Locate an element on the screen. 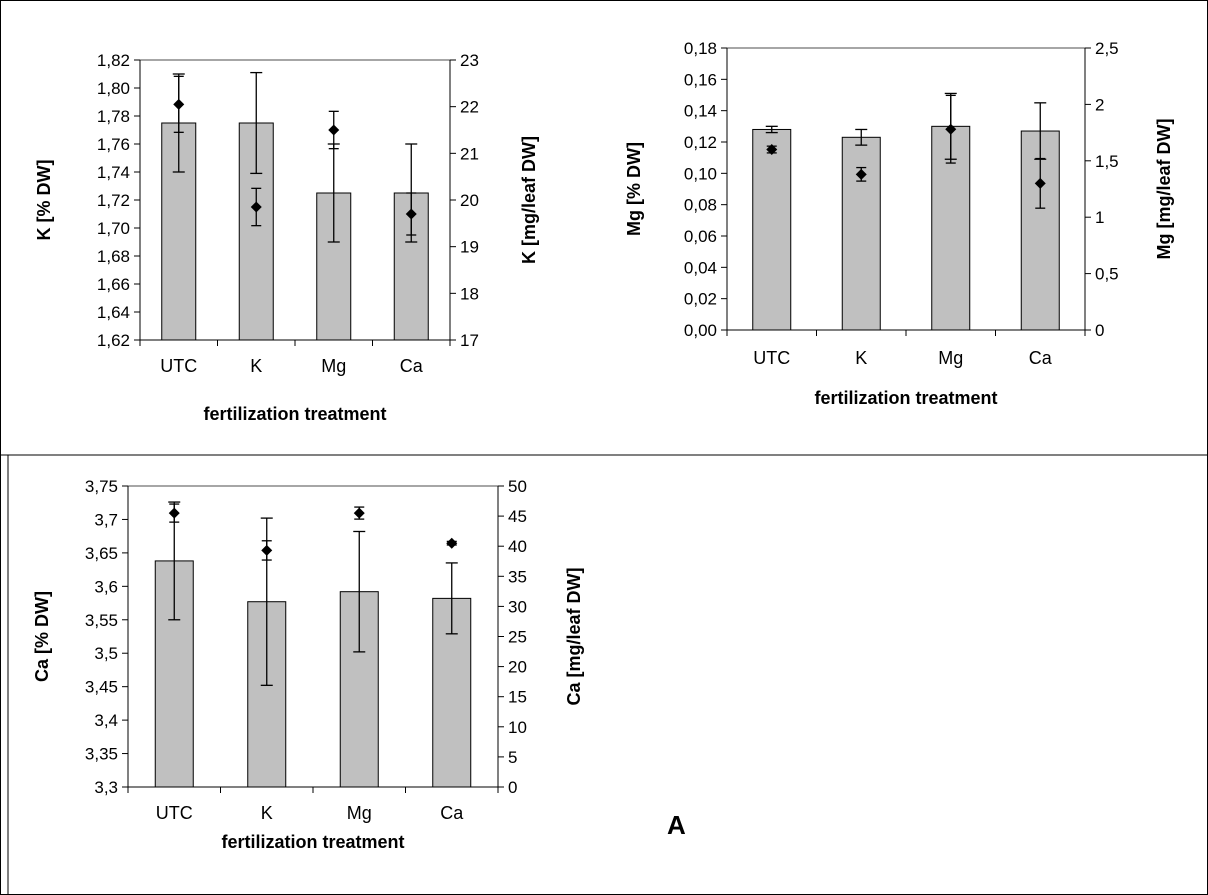 This screenshot has width=1208, height=895. chart-3-left-tick-label: 3,75 is located at coordinates (101, 486).